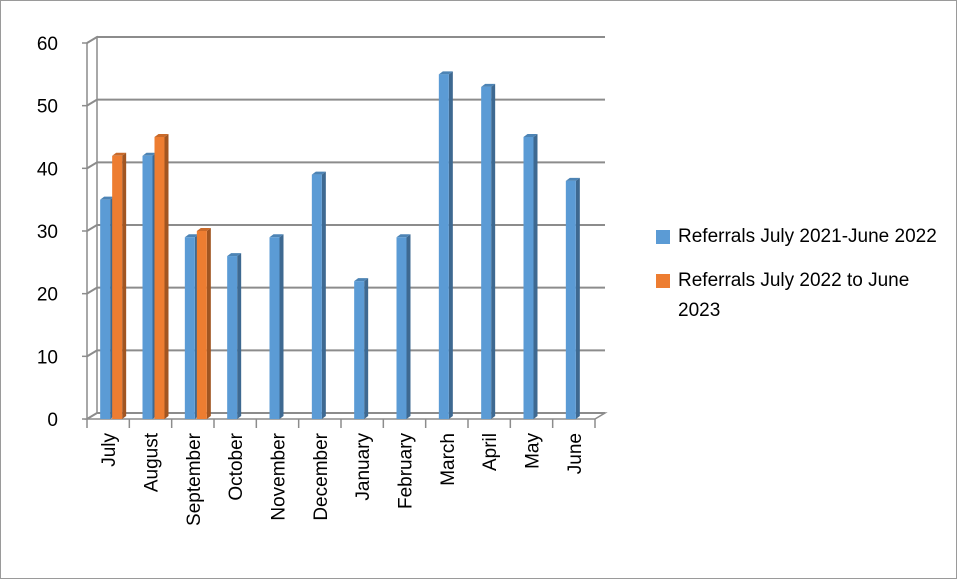  I want to click on x-category-label: March, so click(448, 459).